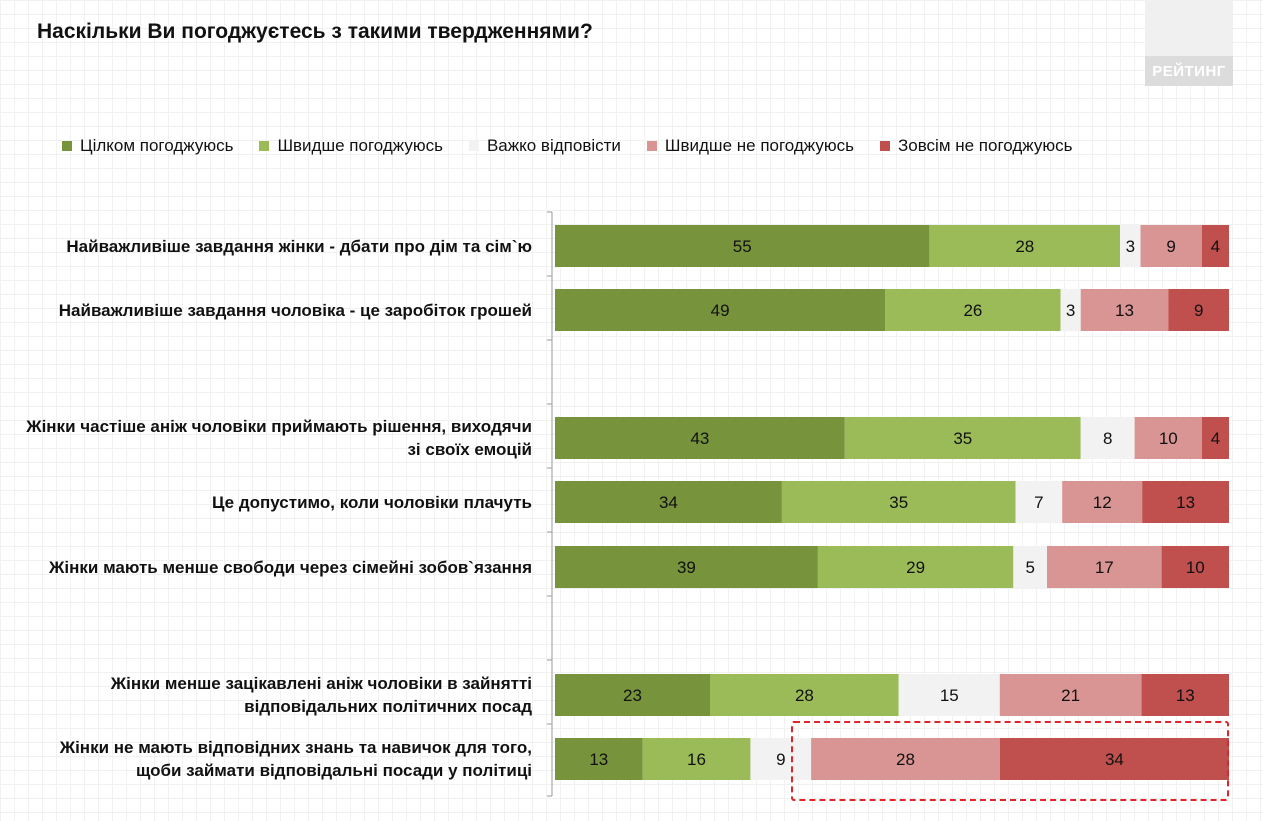 This screenshot has height=821, width=1263. What do you see at coordinates (985, 145) in the screenshot?
I see `legend-label: Зовсім не погоджуюсь` at bounding box center [985, 145].